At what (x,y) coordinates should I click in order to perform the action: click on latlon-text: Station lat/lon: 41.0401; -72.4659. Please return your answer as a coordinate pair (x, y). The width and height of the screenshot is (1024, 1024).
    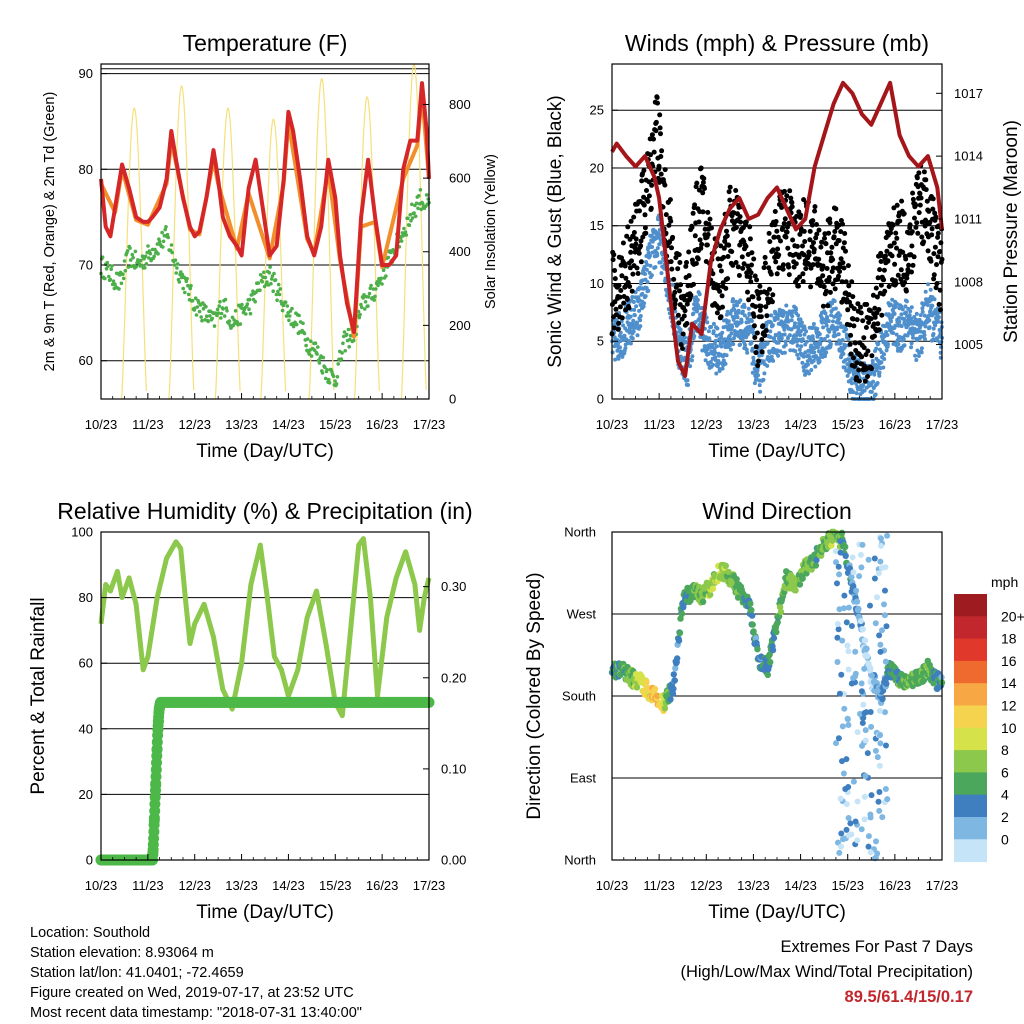
    Looking at the image, I should click on (137, 973).